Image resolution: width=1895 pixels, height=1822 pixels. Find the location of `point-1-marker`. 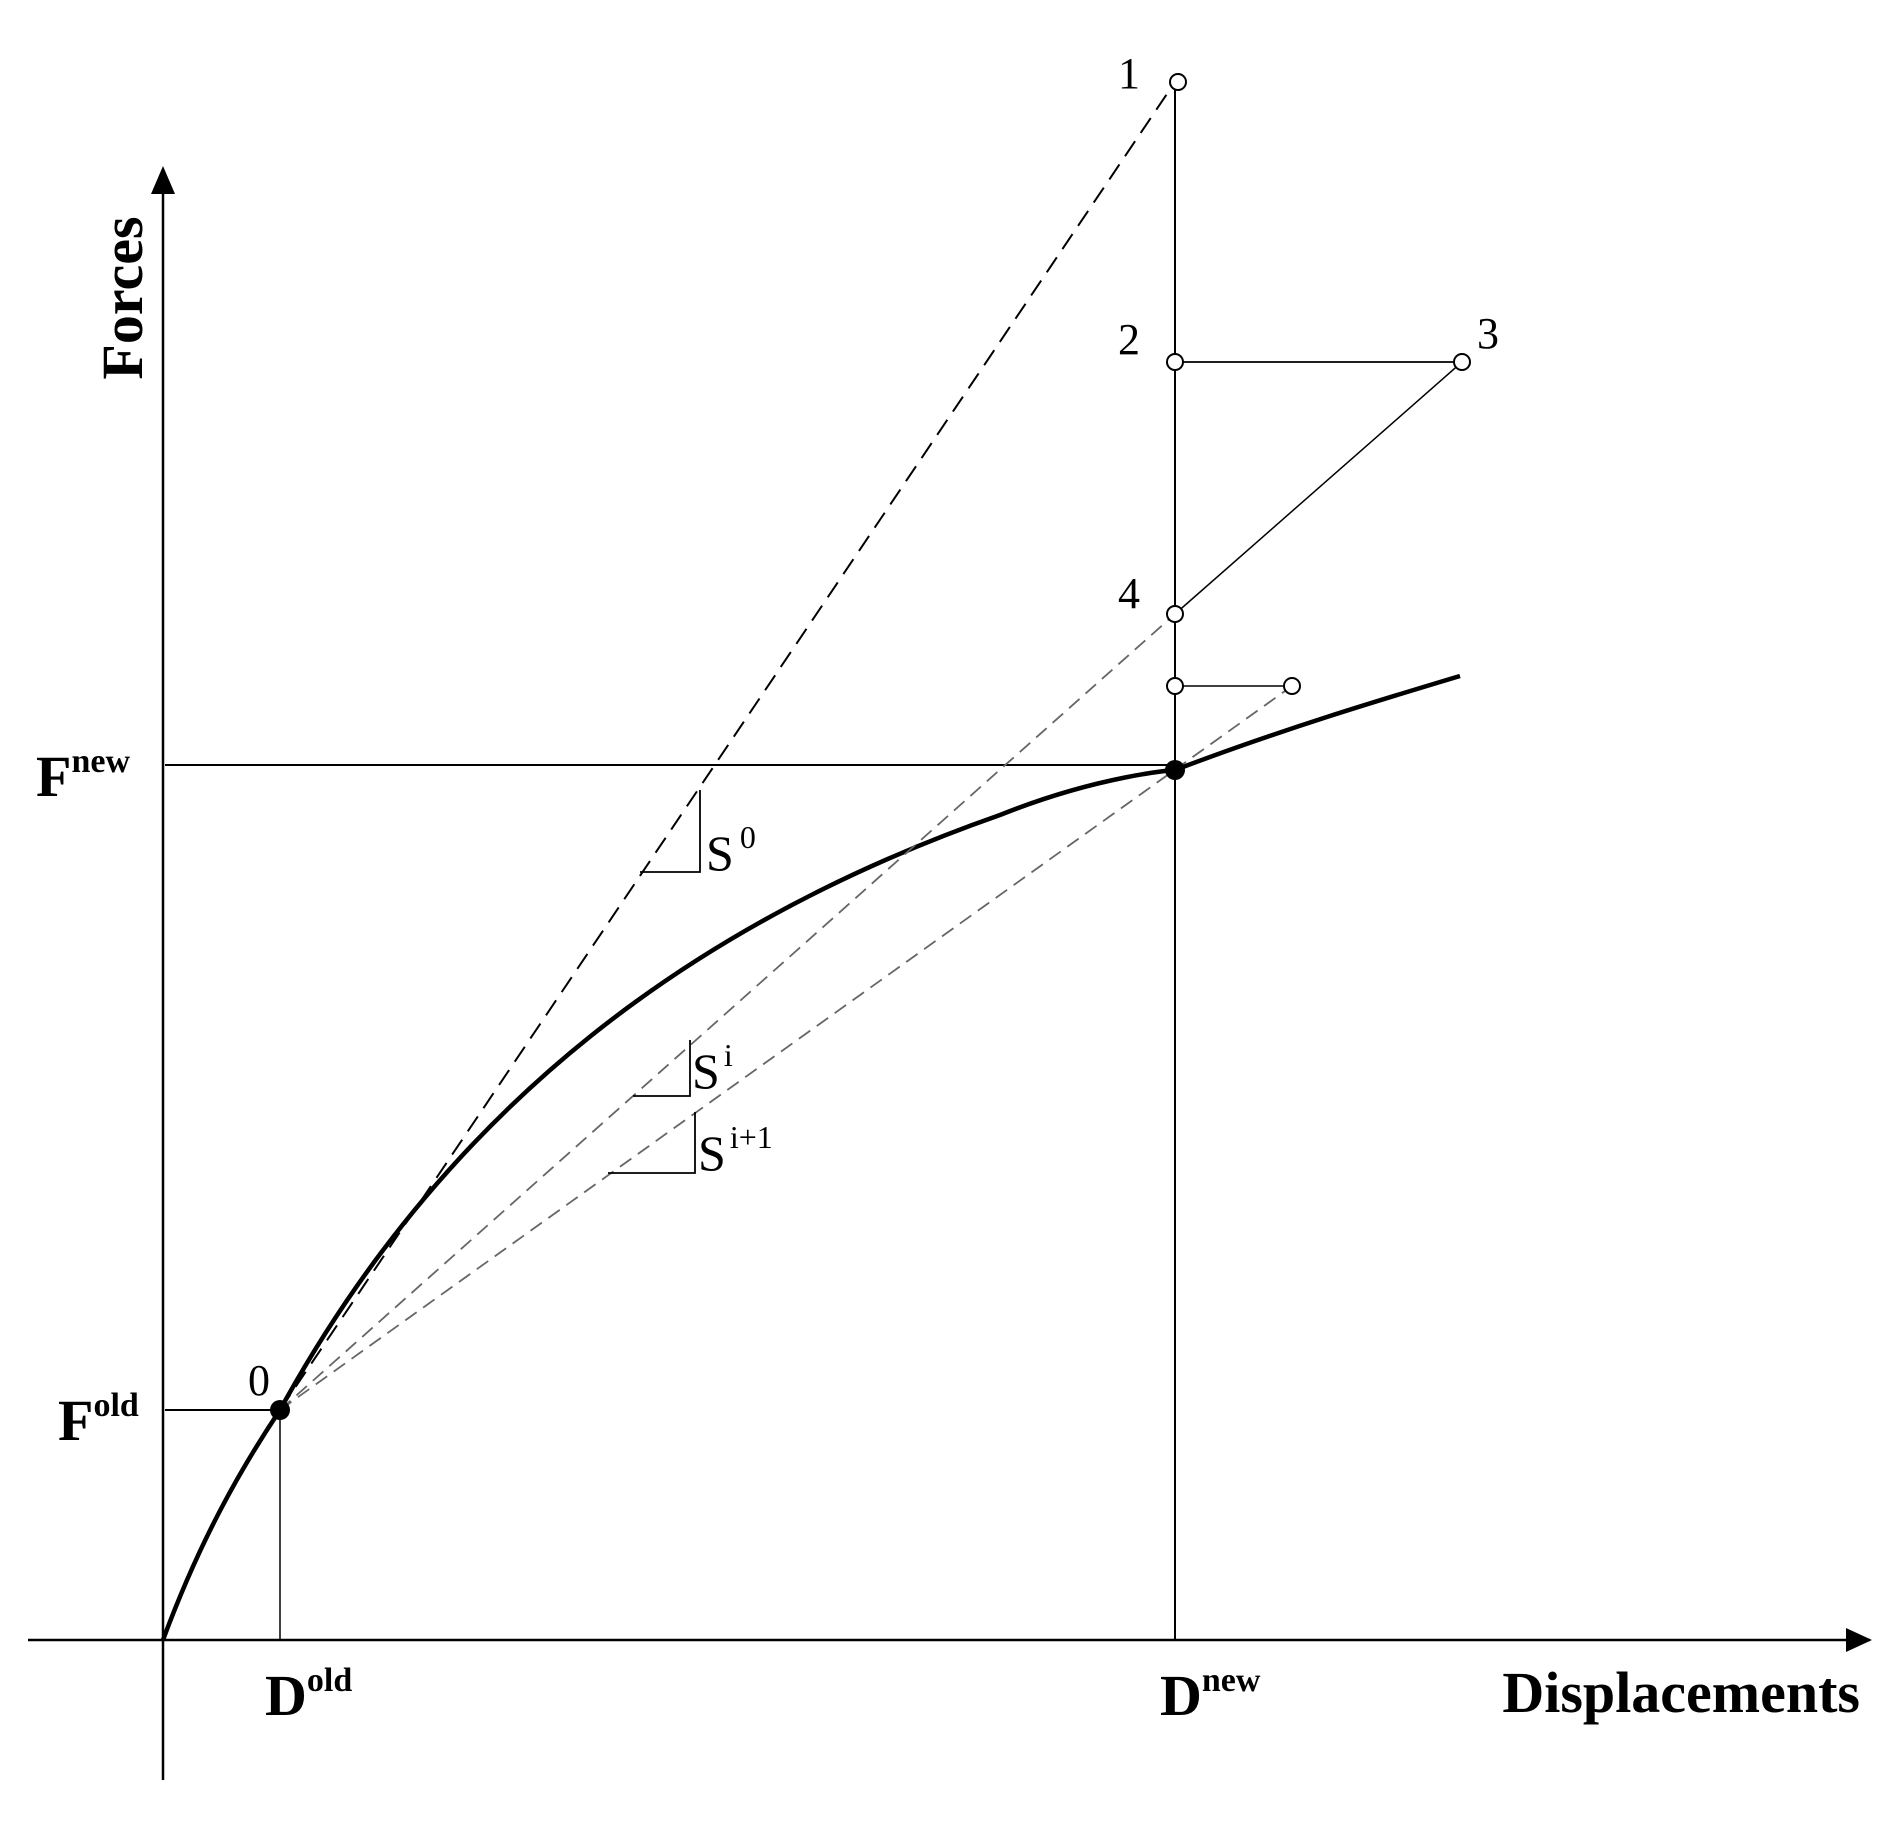

point-1-marker is located at coordinates (1178, 82).